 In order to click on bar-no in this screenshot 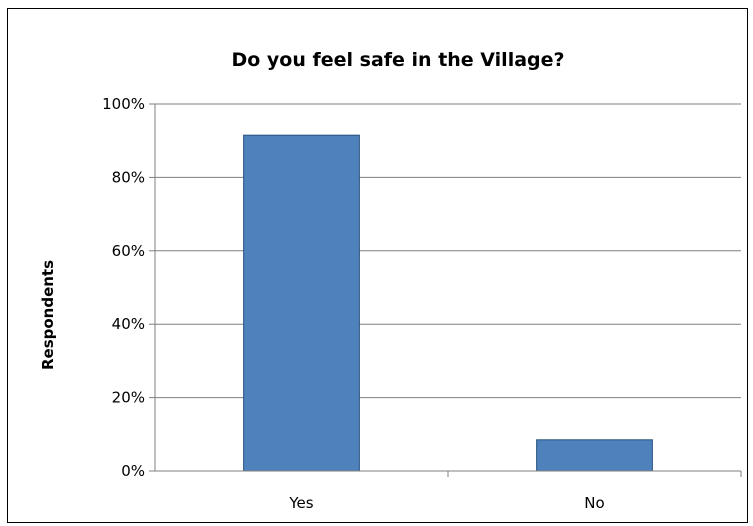, I will do `click(594, 455)`.